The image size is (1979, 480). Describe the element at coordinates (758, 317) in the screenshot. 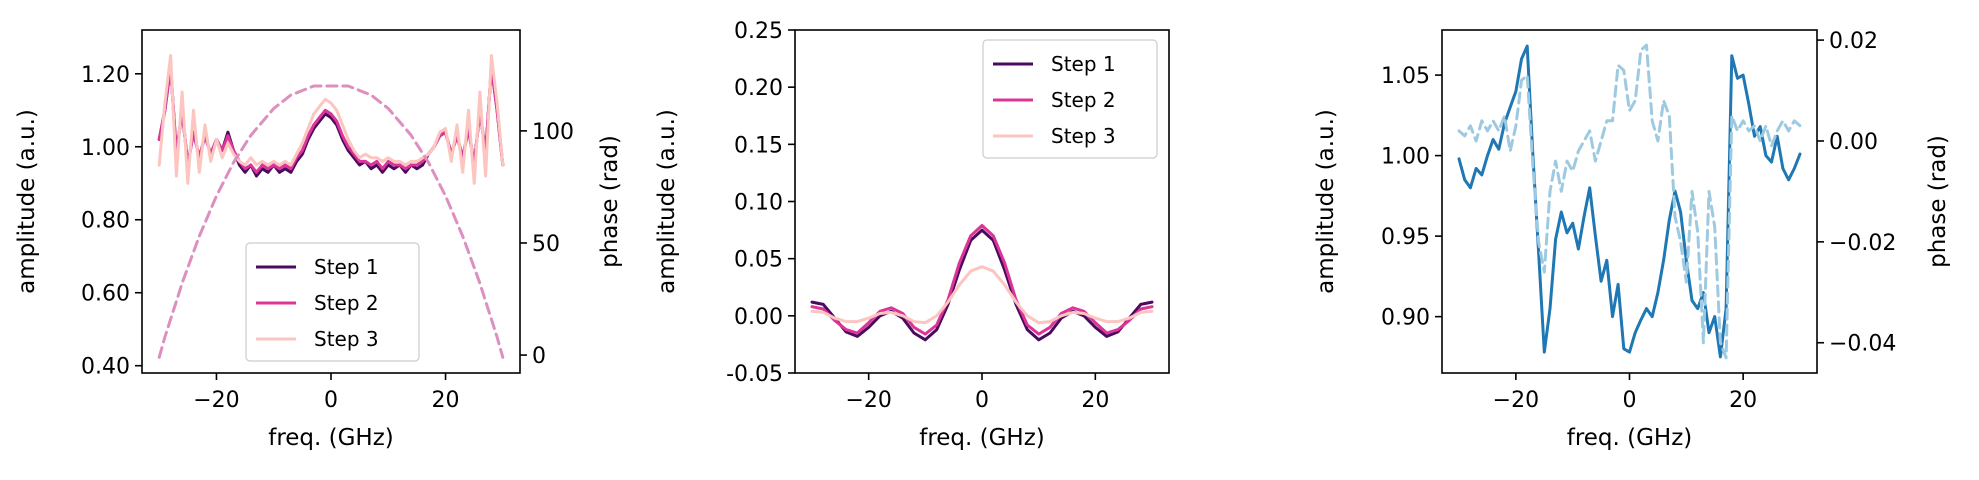

I see `y-tick-label: 0.00` at that location.